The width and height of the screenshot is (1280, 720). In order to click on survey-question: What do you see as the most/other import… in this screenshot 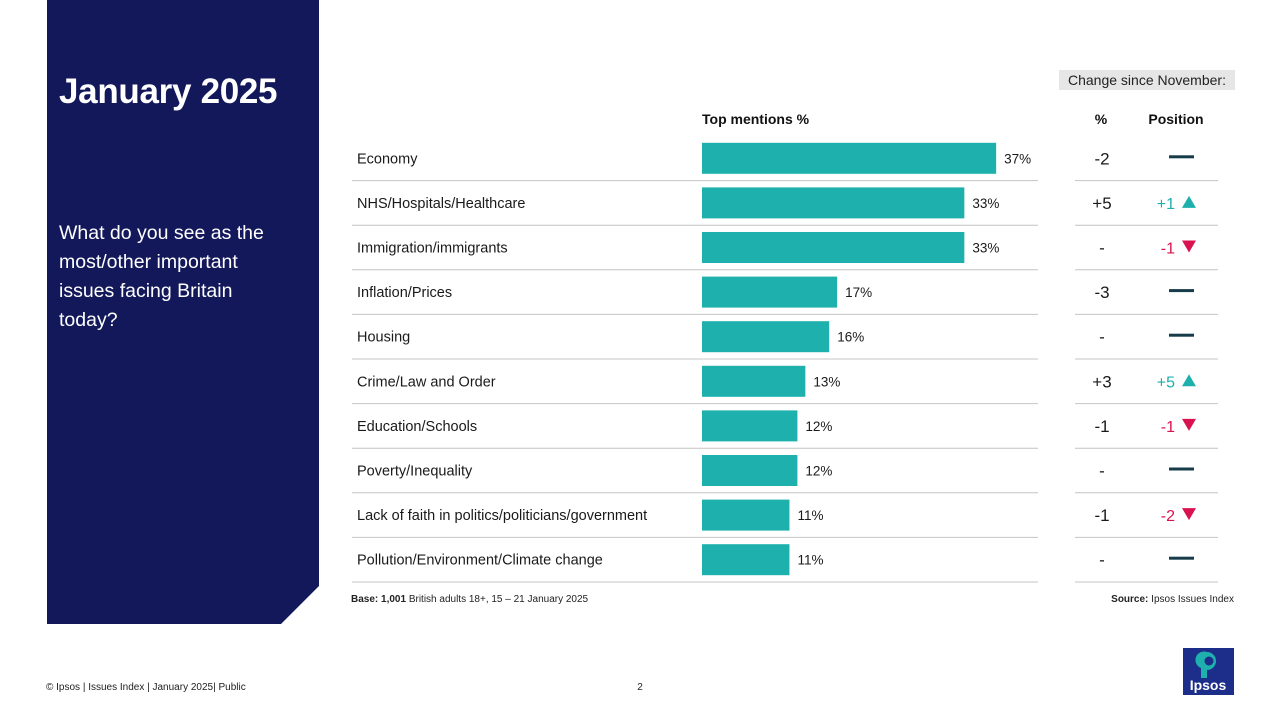, I will do `click(161, 276)`.